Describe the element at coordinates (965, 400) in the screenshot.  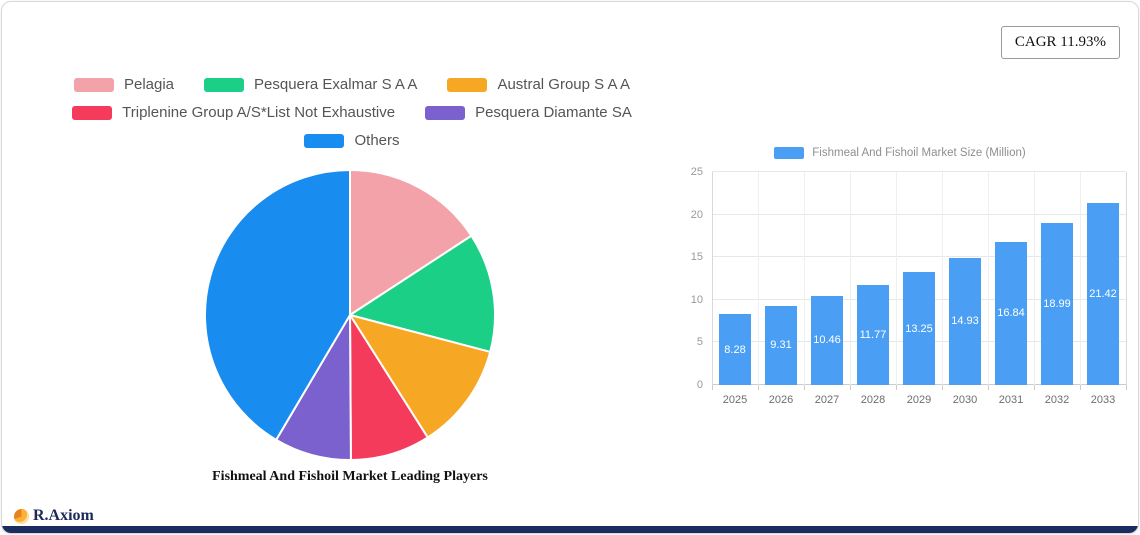
I see `x-axis-label: 2030` at that location.